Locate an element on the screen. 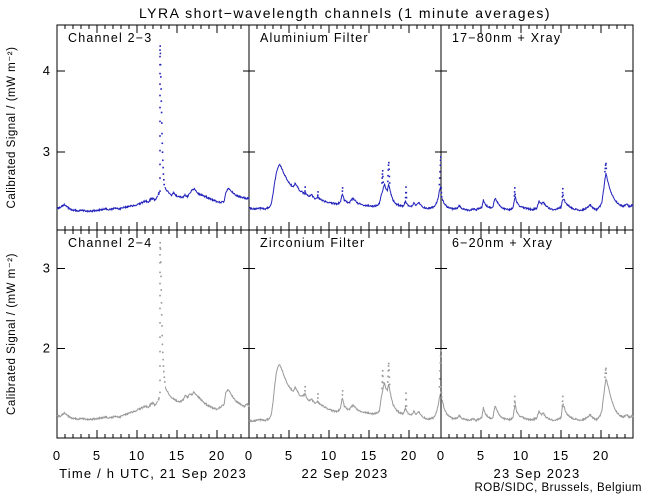  panel-row0-col2: 17−80nm + Xray is located at coordinates (537, 121).